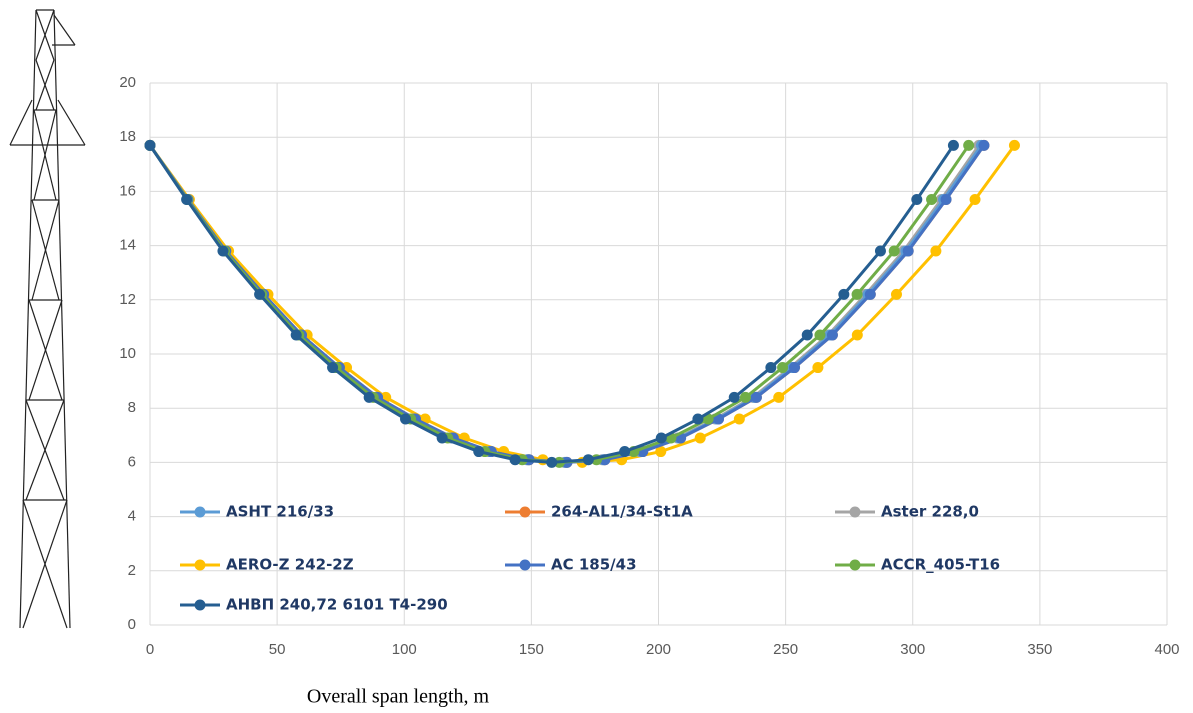 The image size is (1193, 713). Describe the element at coordinates (404, 649) in the screenshot. I see `x-tick-label: 100` at that location.